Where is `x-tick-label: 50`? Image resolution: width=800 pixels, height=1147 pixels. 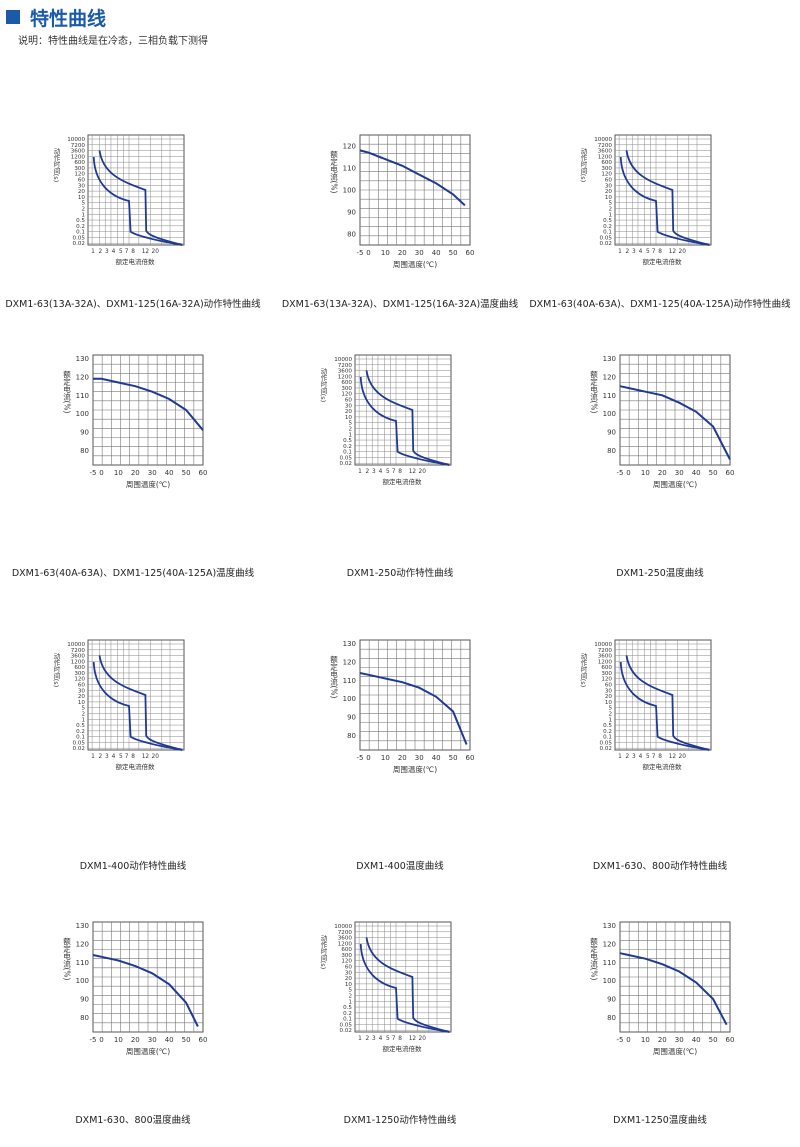
x-tick-label: 50 is located at coordinates (186, 473).